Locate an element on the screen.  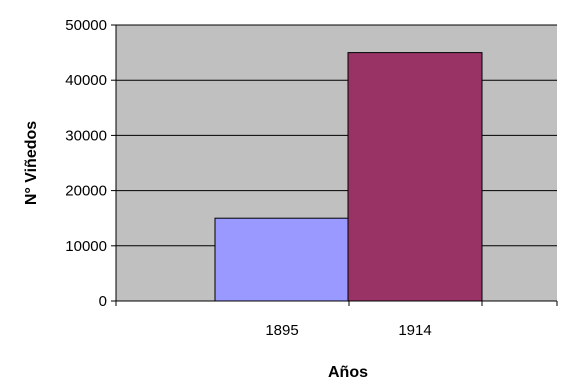
x-axis: 1895 1914 is located at coordinates (336, 319).